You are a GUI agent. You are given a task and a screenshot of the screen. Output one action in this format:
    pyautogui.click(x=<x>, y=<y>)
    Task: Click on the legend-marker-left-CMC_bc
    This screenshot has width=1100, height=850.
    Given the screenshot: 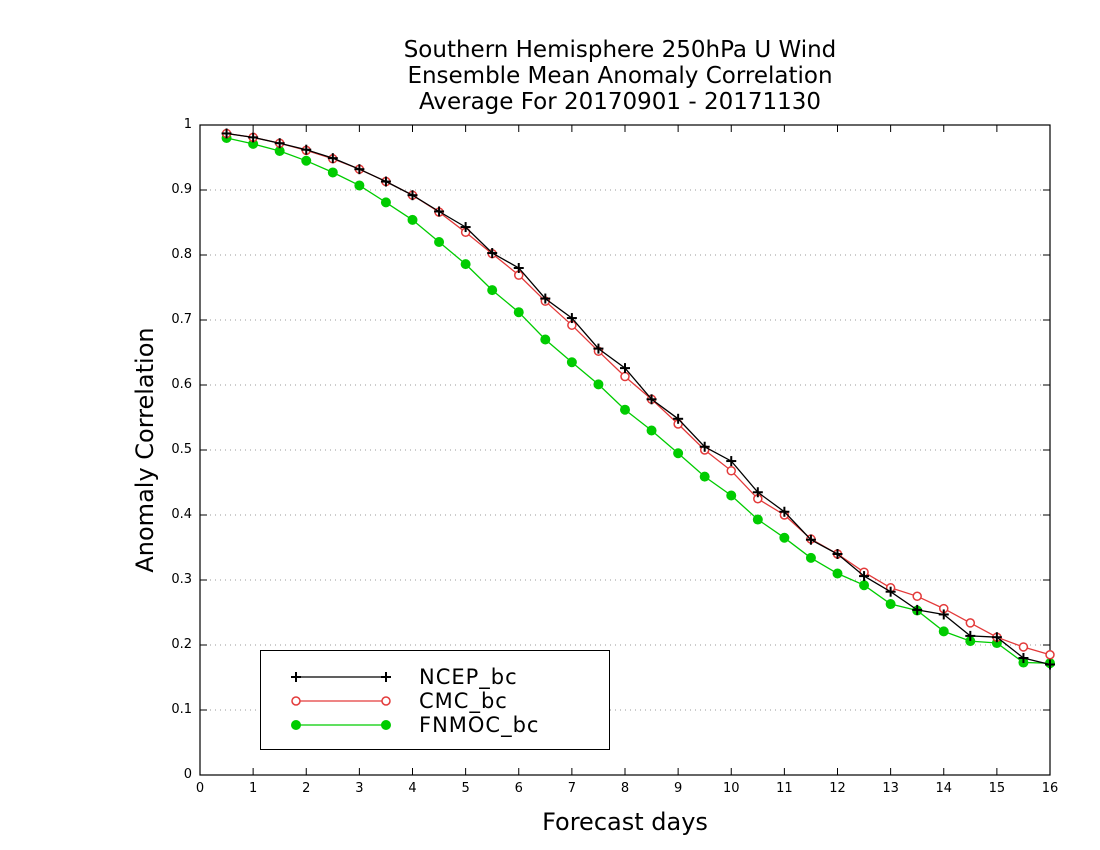 What is the action you would take?
    pyautogui.click(x=296, y=701)
    